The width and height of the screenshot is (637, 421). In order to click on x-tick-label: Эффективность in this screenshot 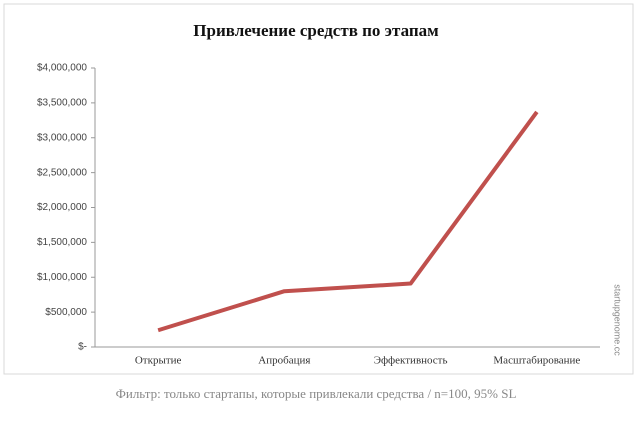, I will do `click(411, 361)`.